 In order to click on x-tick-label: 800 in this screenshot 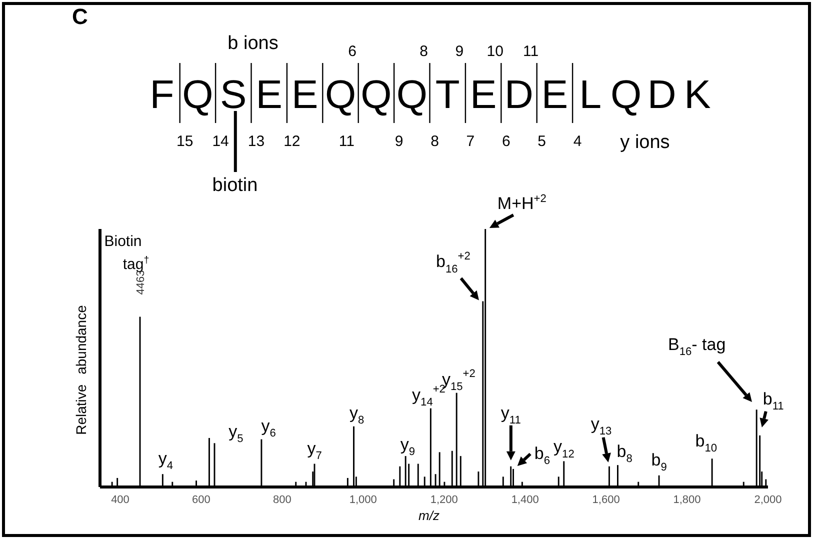, I will do `click(282, 500)`.